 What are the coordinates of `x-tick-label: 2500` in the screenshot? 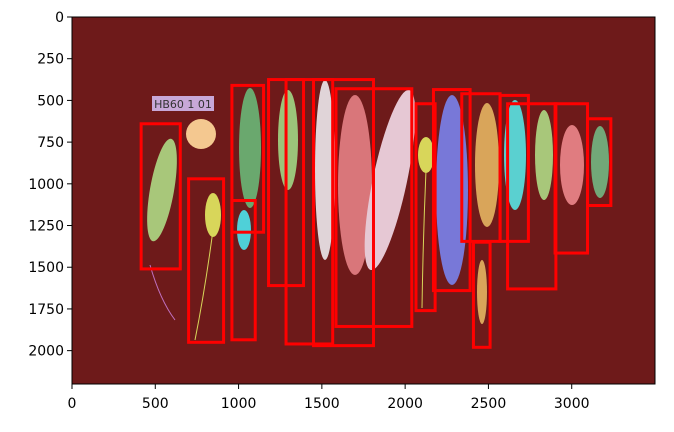 It's located at (489, 404).